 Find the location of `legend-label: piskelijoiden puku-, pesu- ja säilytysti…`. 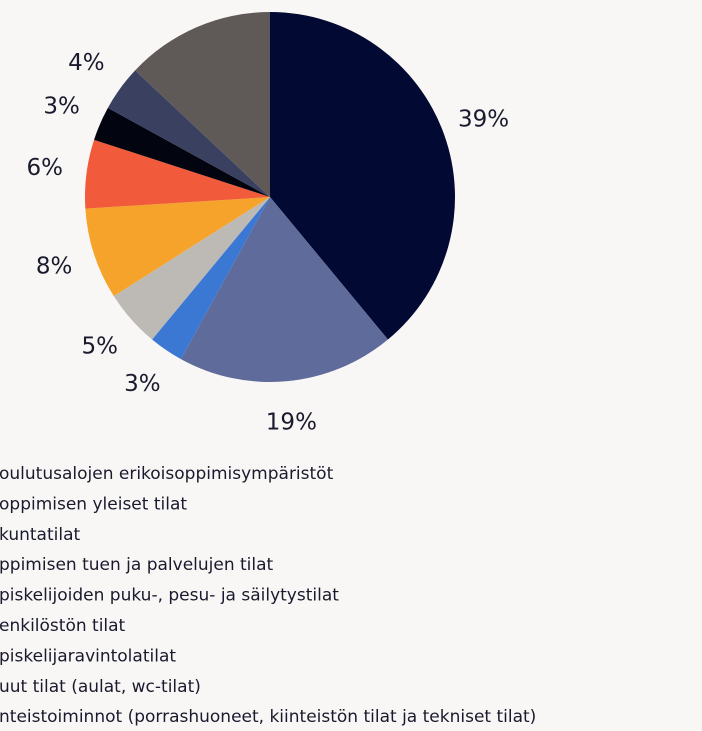

legend-label: piskelijoiden puku-, pesu- ja säilytysti… is located at coordinates (169, 596).